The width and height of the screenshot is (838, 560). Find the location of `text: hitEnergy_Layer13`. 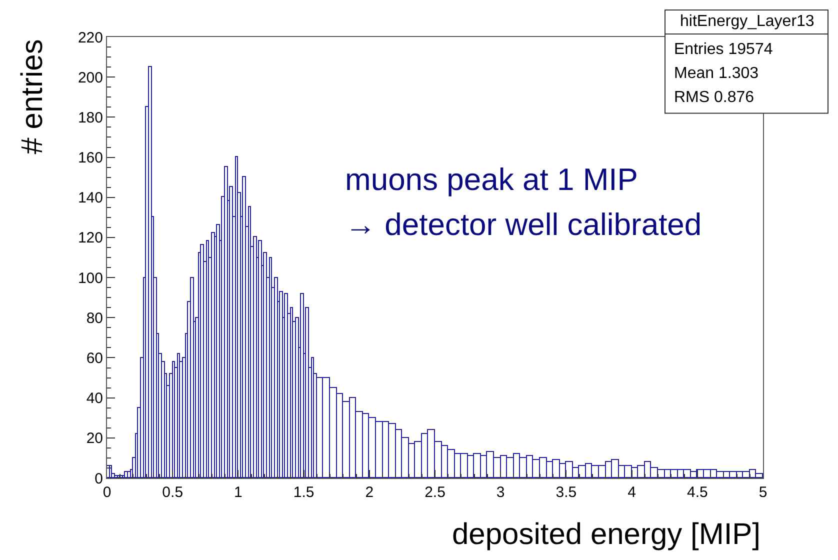

text: hitEnergy_Layer13 is located at coordinates (747, 21).